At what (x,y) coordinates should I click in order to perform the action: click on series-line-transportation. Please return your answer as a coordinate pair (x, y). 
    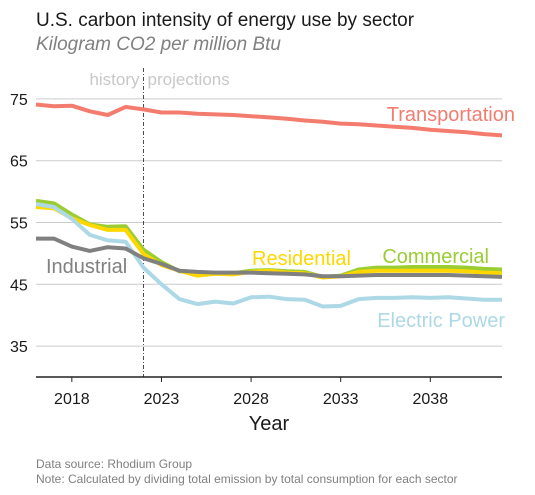
    Looking at the image, I should click on (269, 120).